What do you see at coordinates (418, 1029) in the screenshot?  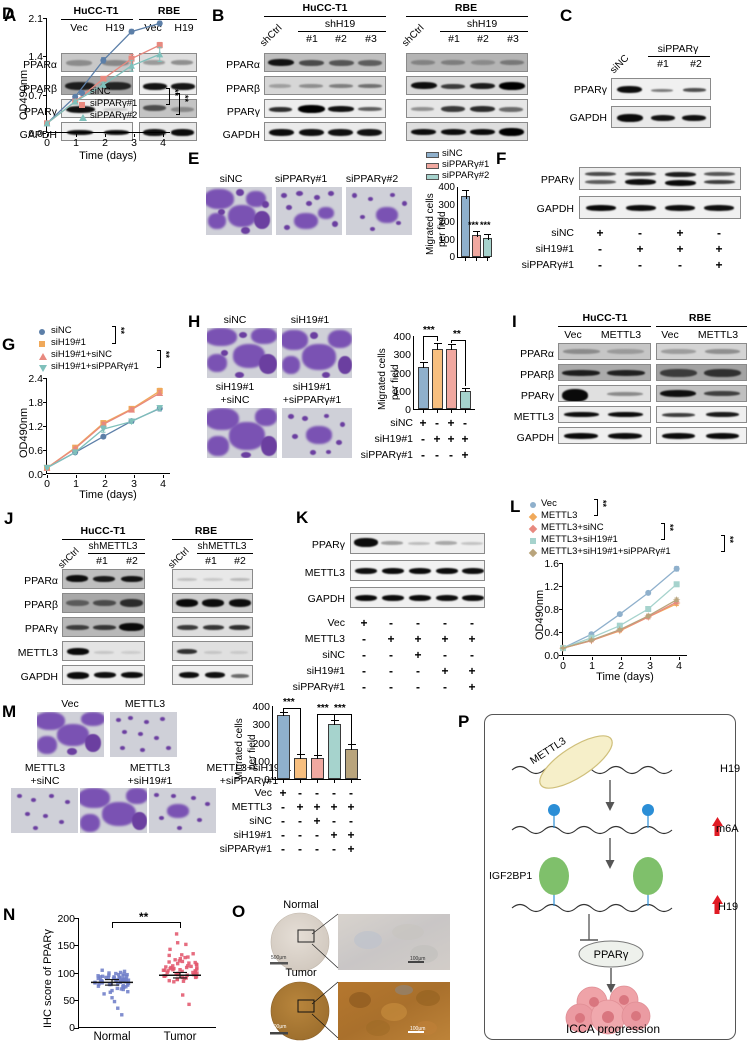 I see `panel-o-scalebar-tumor-zoom: 100μm` at bounding box center [418, 1029].